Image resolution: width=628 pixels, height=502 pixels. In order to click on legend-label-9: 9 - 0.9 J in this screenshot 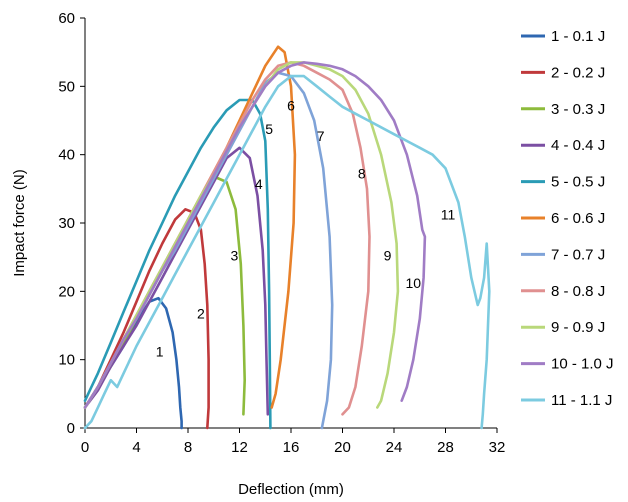, I will do `click(578, 327)`.